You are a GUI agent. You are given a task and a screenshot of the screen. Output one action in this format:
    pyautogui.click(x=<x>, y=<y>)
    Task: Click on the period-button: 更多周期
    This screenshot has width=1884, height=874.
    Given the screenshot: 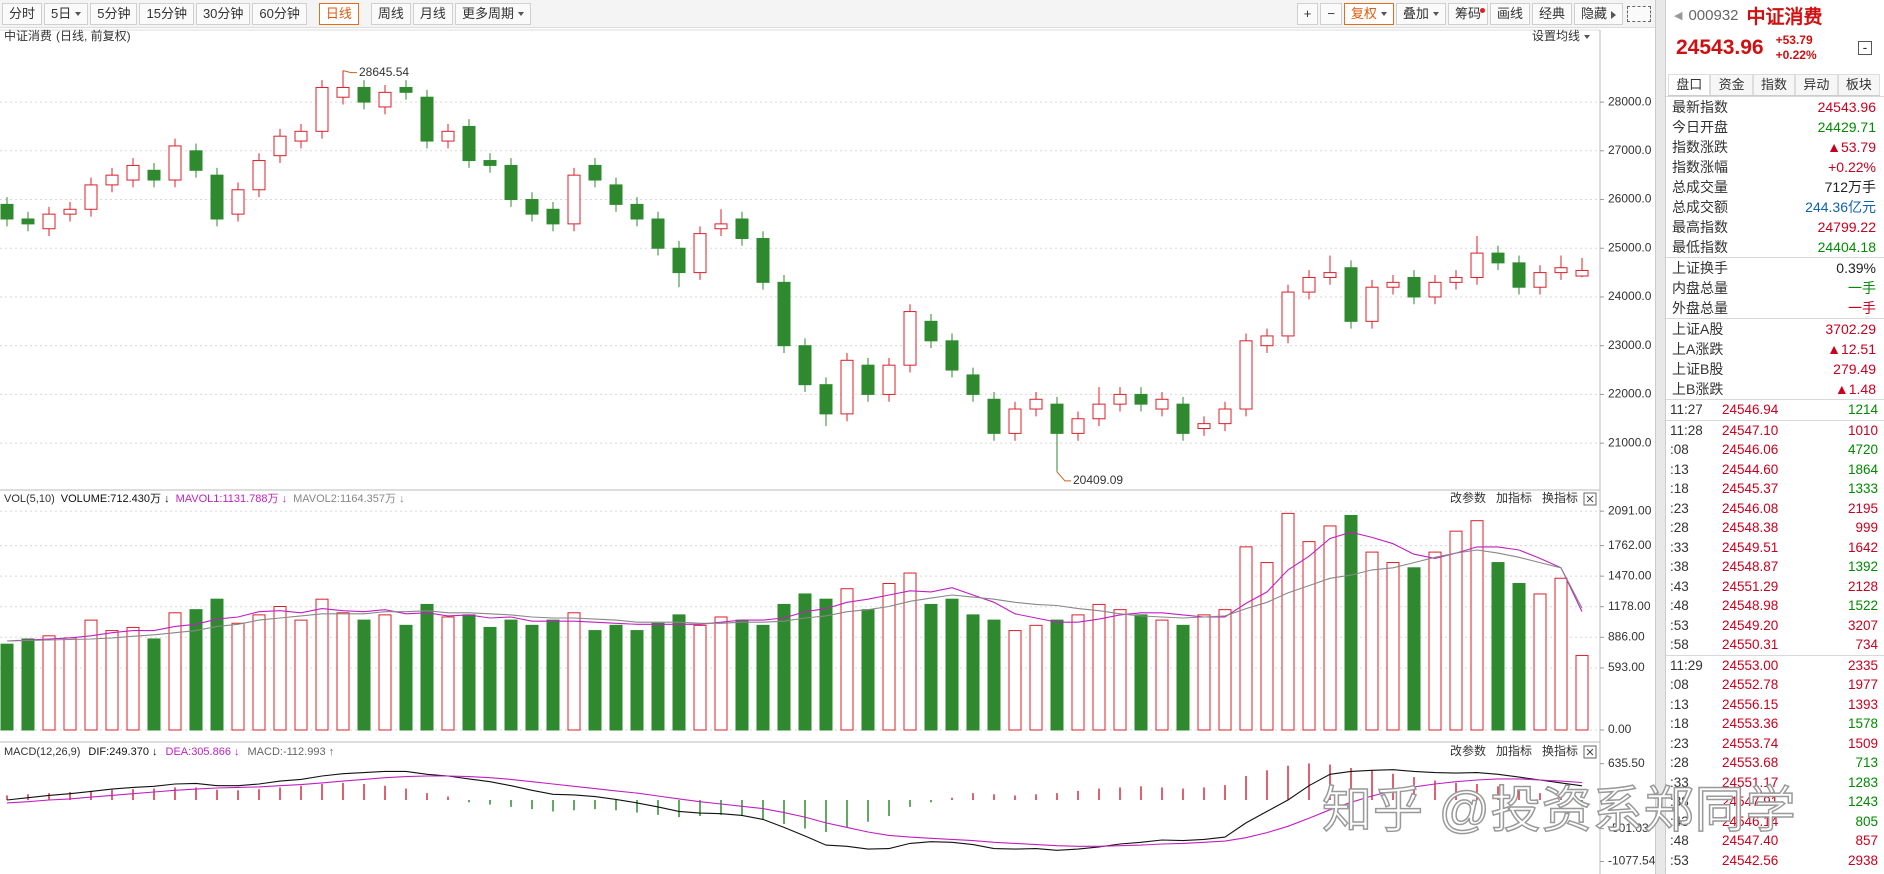 What is the action you would take?
    pyautogui.click(x=492, y=13)
    